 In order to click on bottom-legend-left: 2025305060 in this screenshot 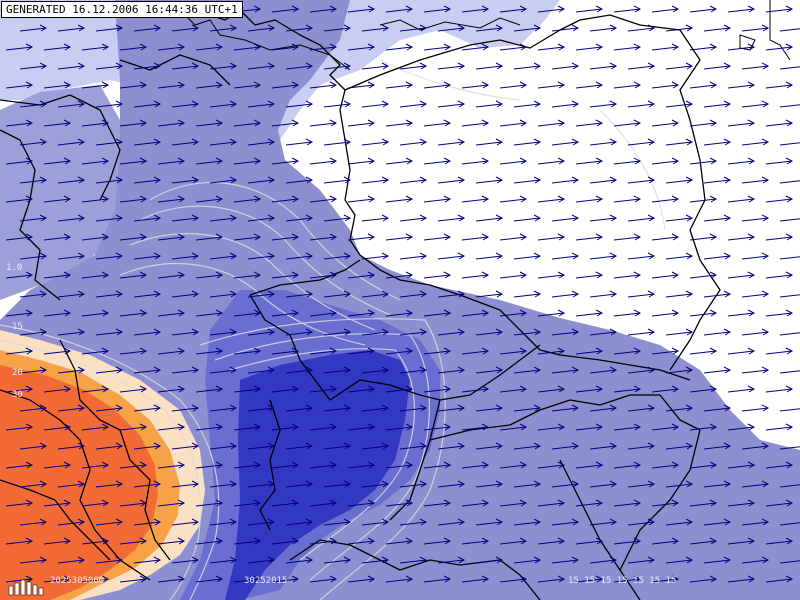, I will do `click(77, 581)`.